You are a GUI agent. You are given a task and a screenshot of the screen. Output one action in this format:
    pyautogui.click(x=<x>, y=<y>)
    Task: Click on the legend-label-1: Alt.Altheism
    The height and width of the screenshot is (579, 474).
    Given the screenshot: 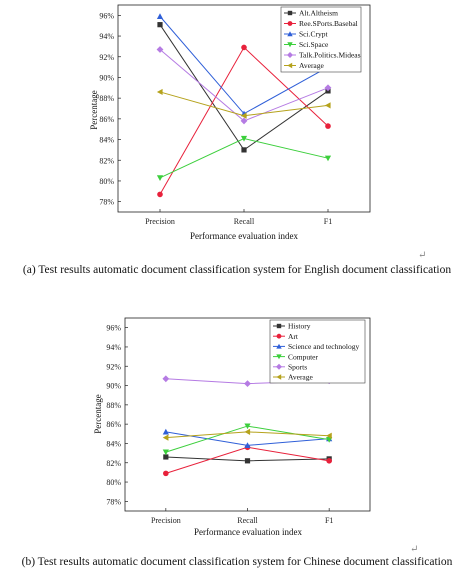 What is the action you would take?
    pyautogui.click(x=318, y=13)
    